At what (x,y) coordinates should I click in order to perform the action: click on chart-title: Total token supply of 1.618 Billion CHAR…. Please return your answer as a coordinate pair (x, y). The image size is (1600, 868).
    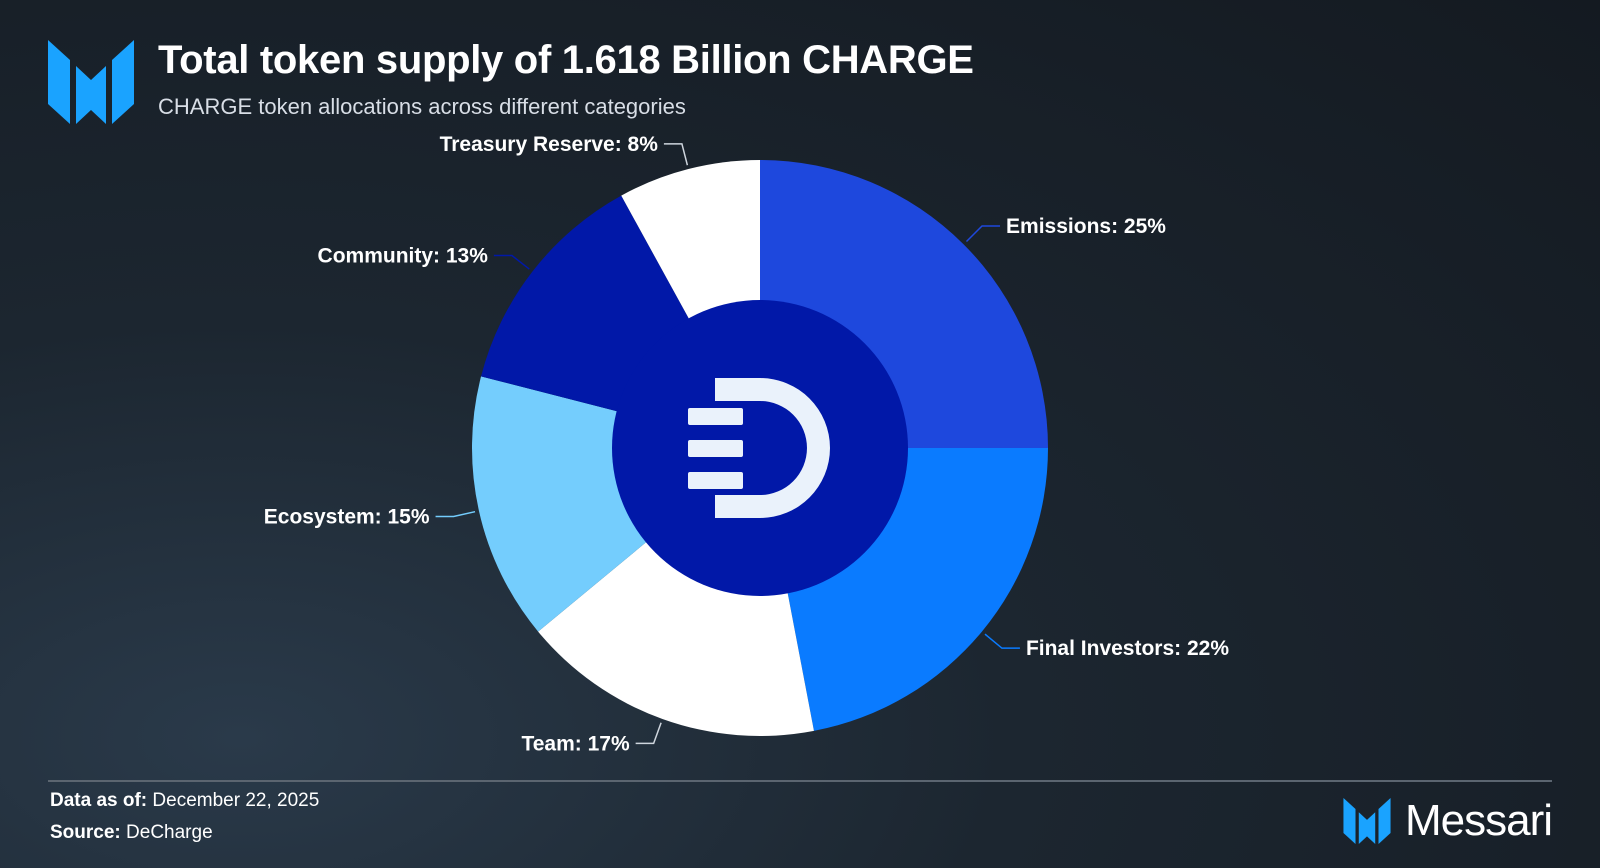
    Looking at the image, I should click on (566, 60).